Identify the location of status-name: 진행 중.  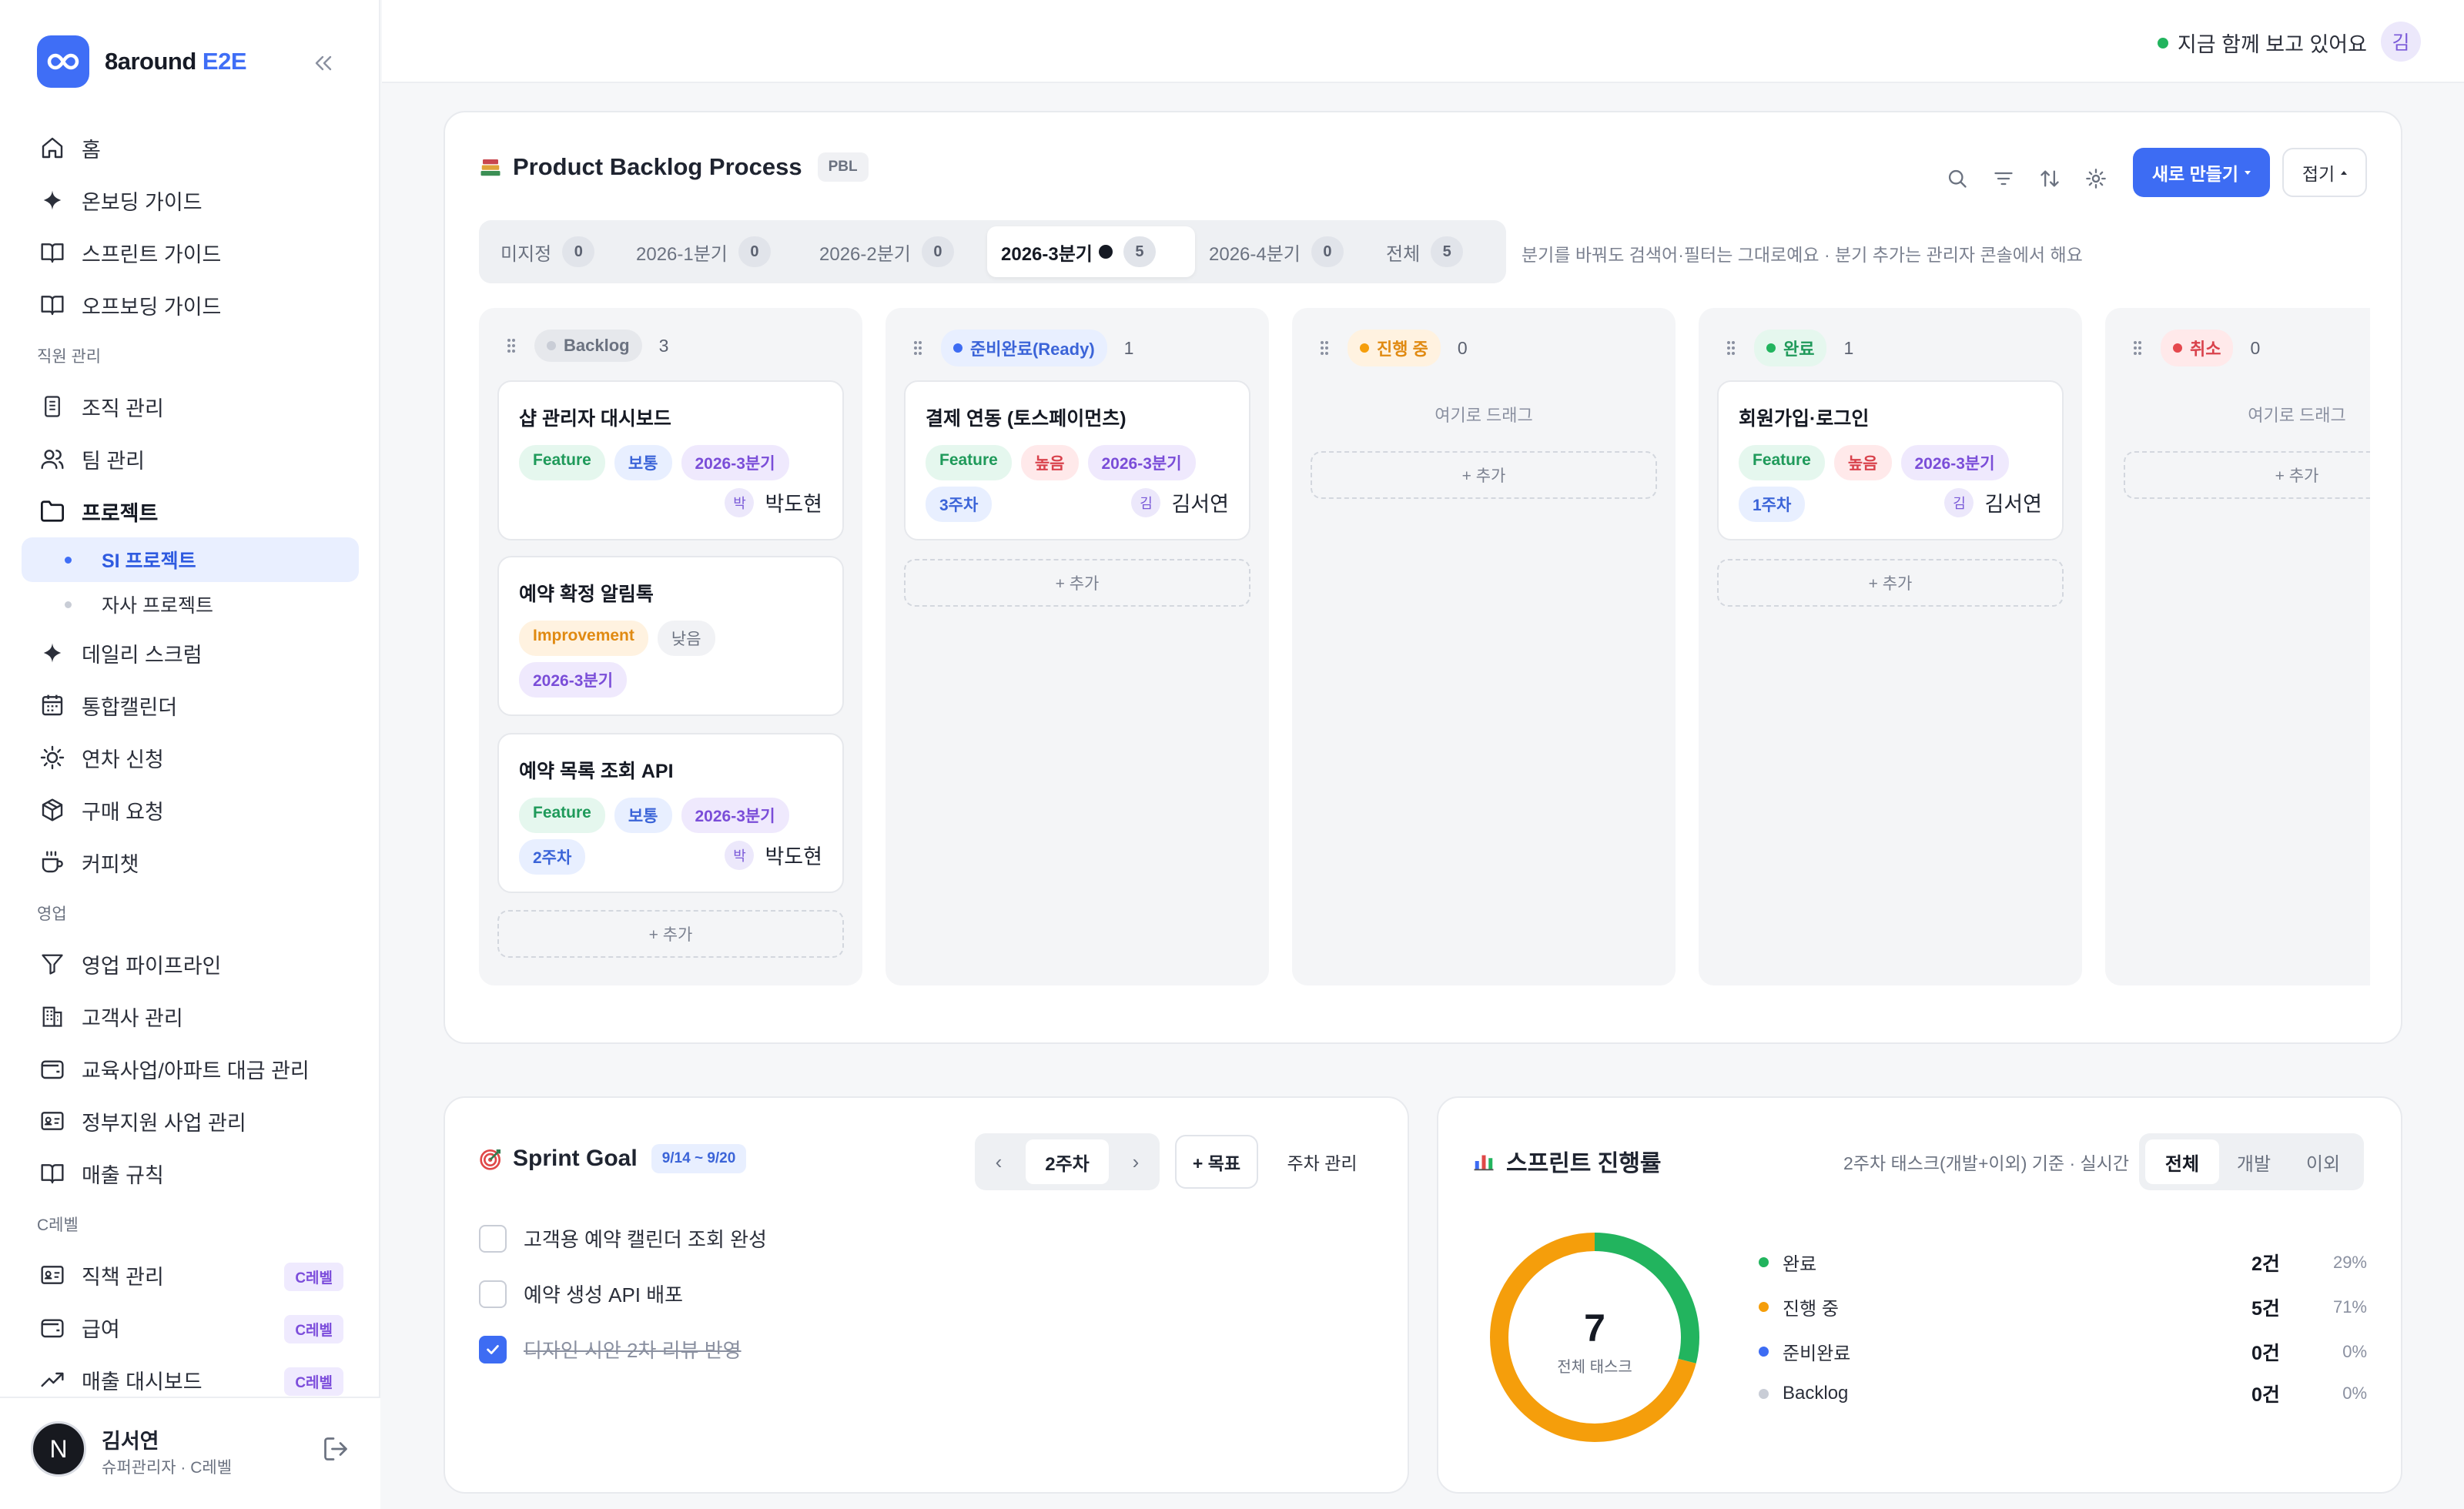
(1402, 349).